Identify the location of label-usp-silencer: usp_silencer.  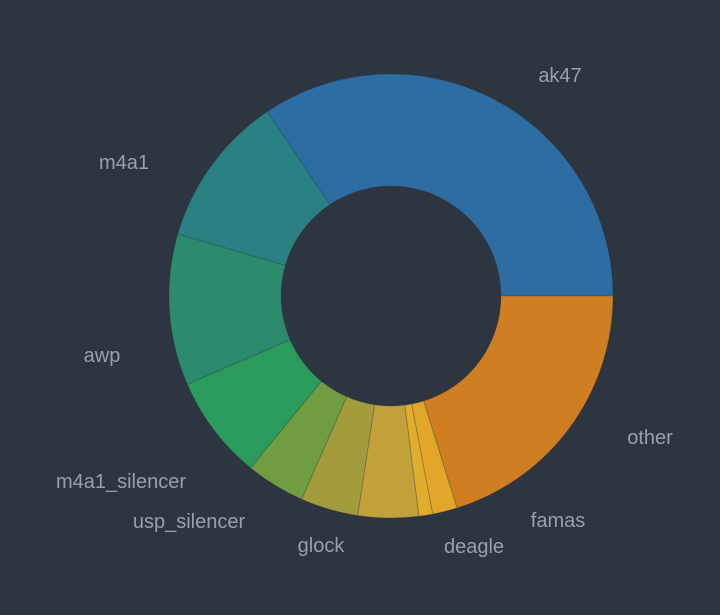
(189, 522).